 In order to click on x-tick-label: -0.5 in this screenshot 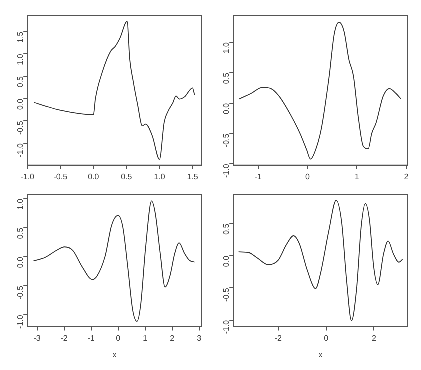, I will do `click(61, 177)`.